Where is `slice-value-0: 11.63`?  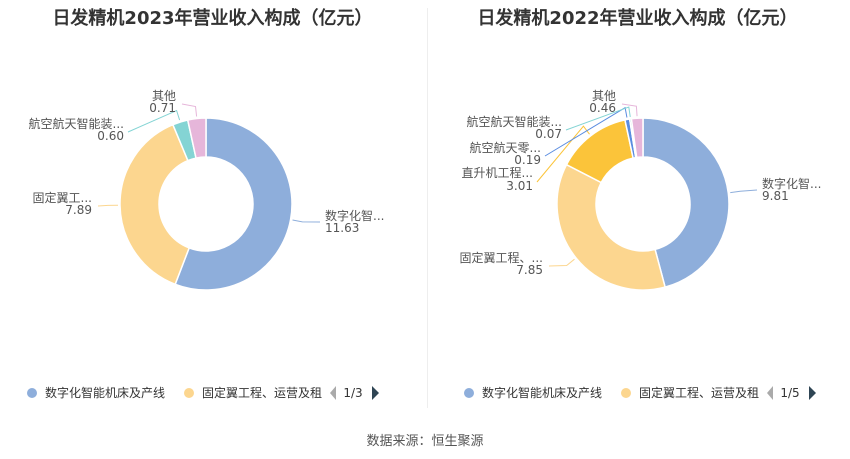
slice-value-0: 11.63 is located at coordinates (342, 228).